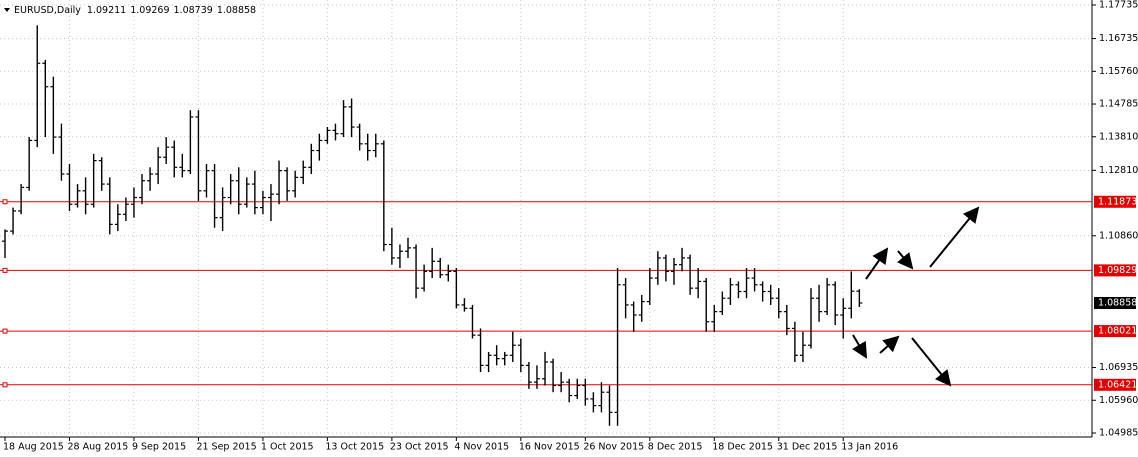  What do you see at coordinates (1117, 270) in the screenshot?
I see `level-label: 1.09829` at bounding box center [1117, 270].